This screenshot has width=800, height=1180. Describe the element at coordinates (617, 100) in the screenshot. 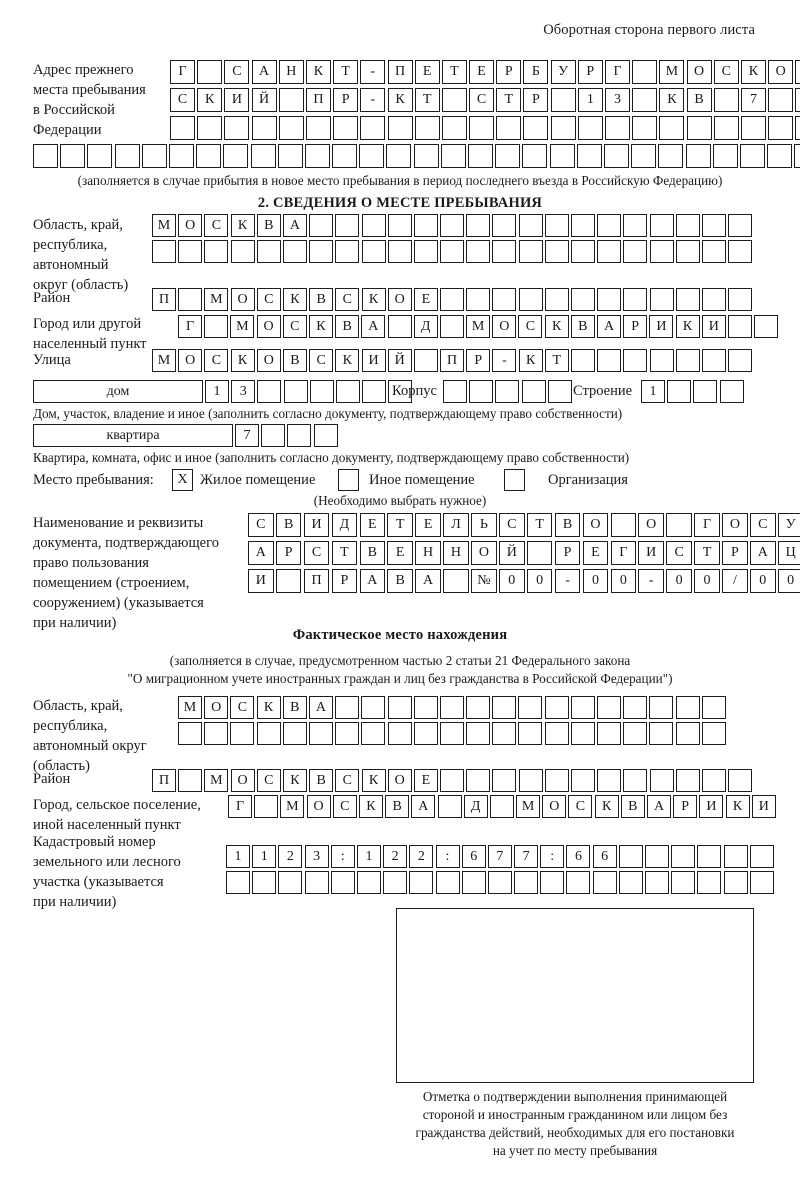

I see `prev-address-cell-17: 3` at that location.